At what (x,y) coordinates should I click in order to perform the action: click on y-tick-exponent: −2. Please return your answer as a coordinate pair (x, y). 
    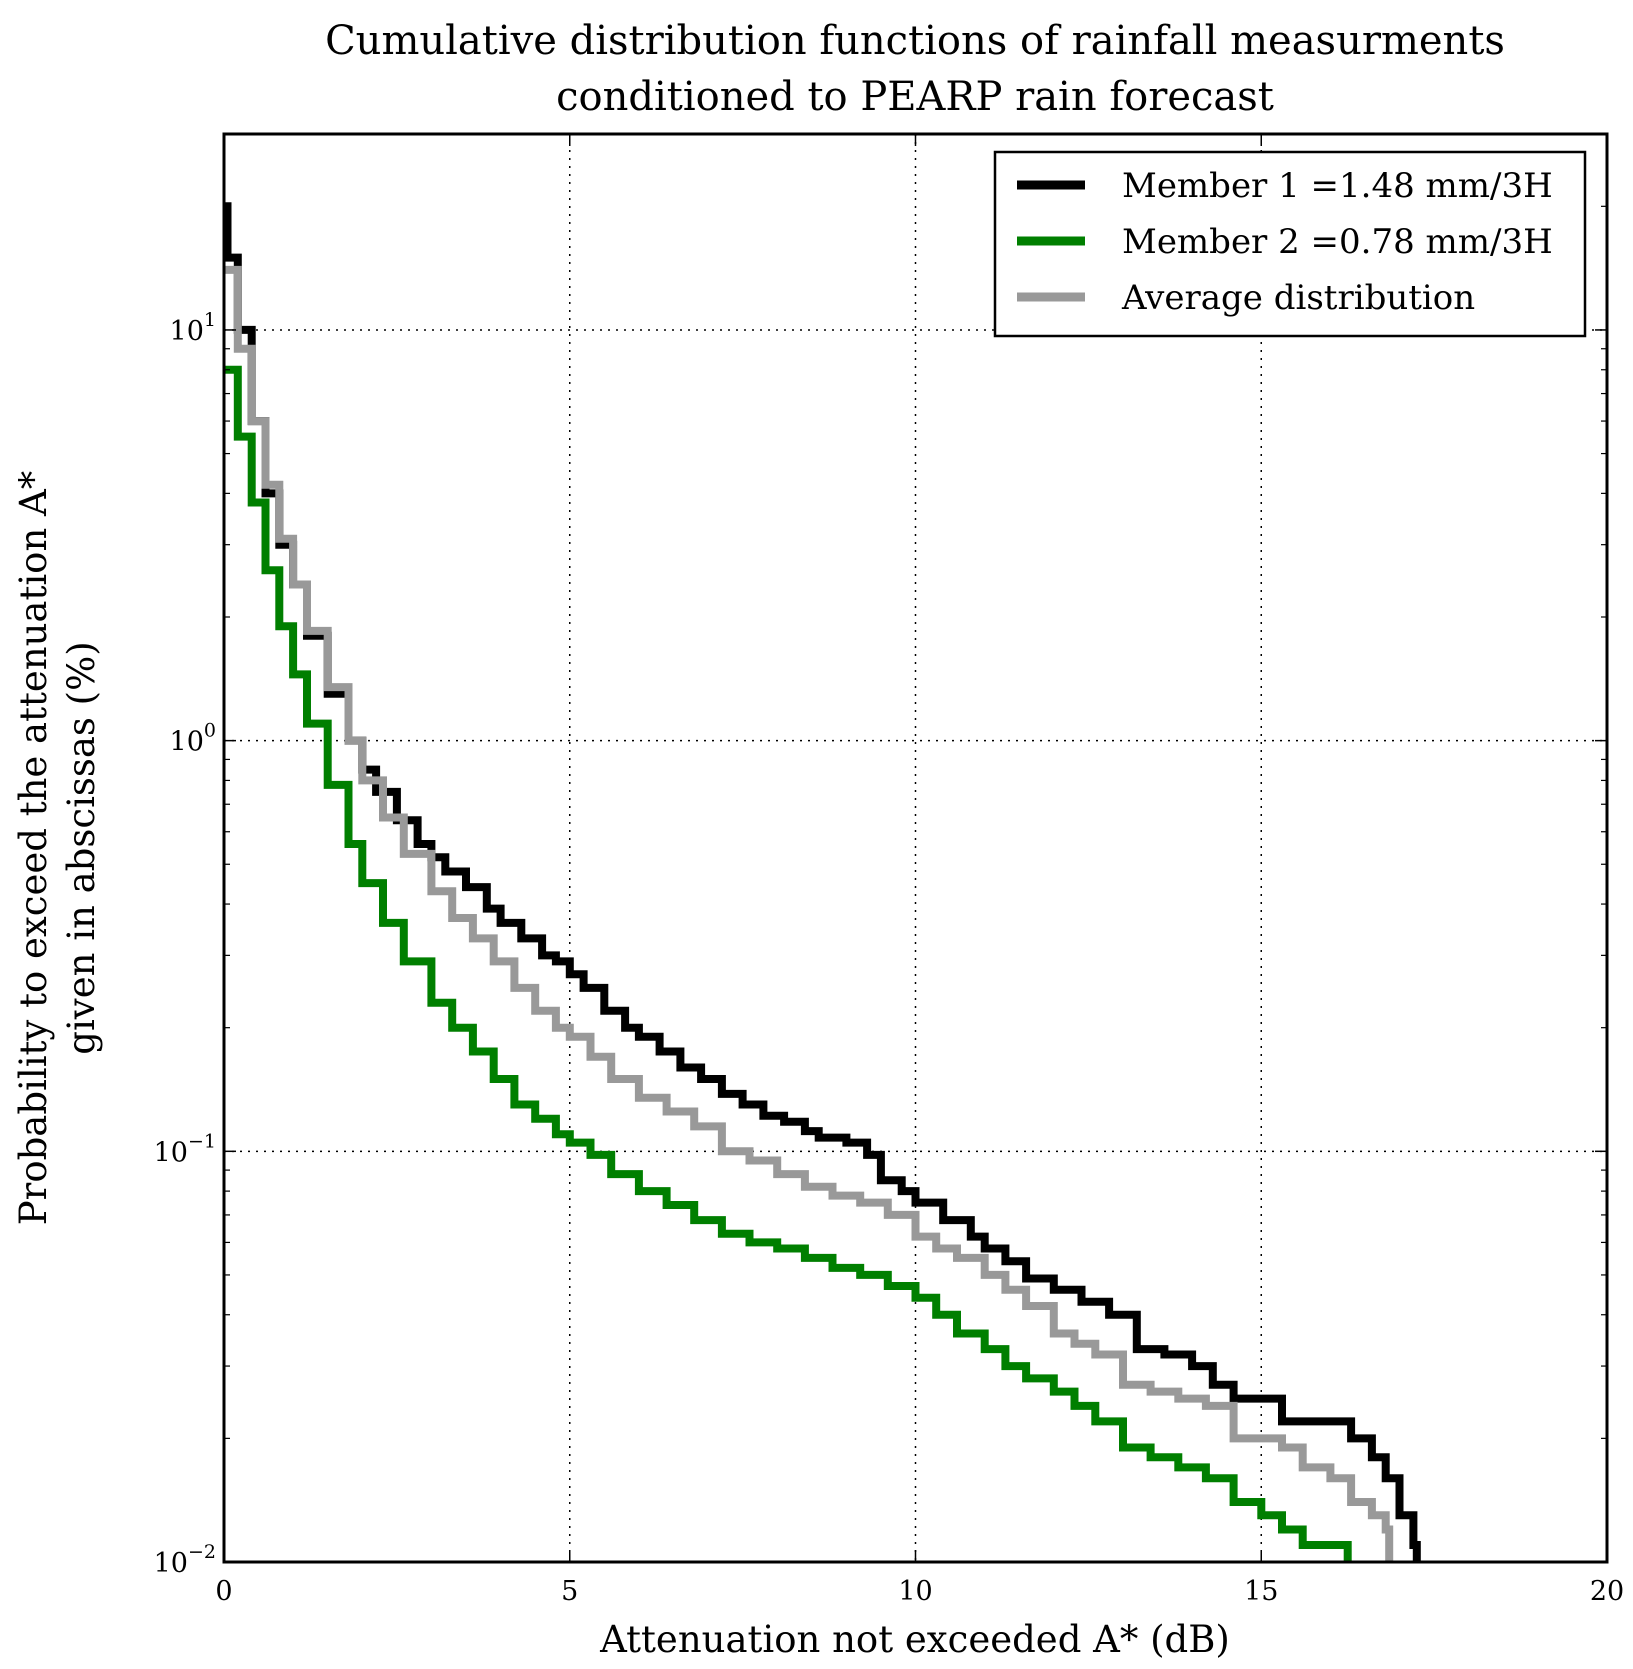
    Looking at the image, I should click on (202, 1552).